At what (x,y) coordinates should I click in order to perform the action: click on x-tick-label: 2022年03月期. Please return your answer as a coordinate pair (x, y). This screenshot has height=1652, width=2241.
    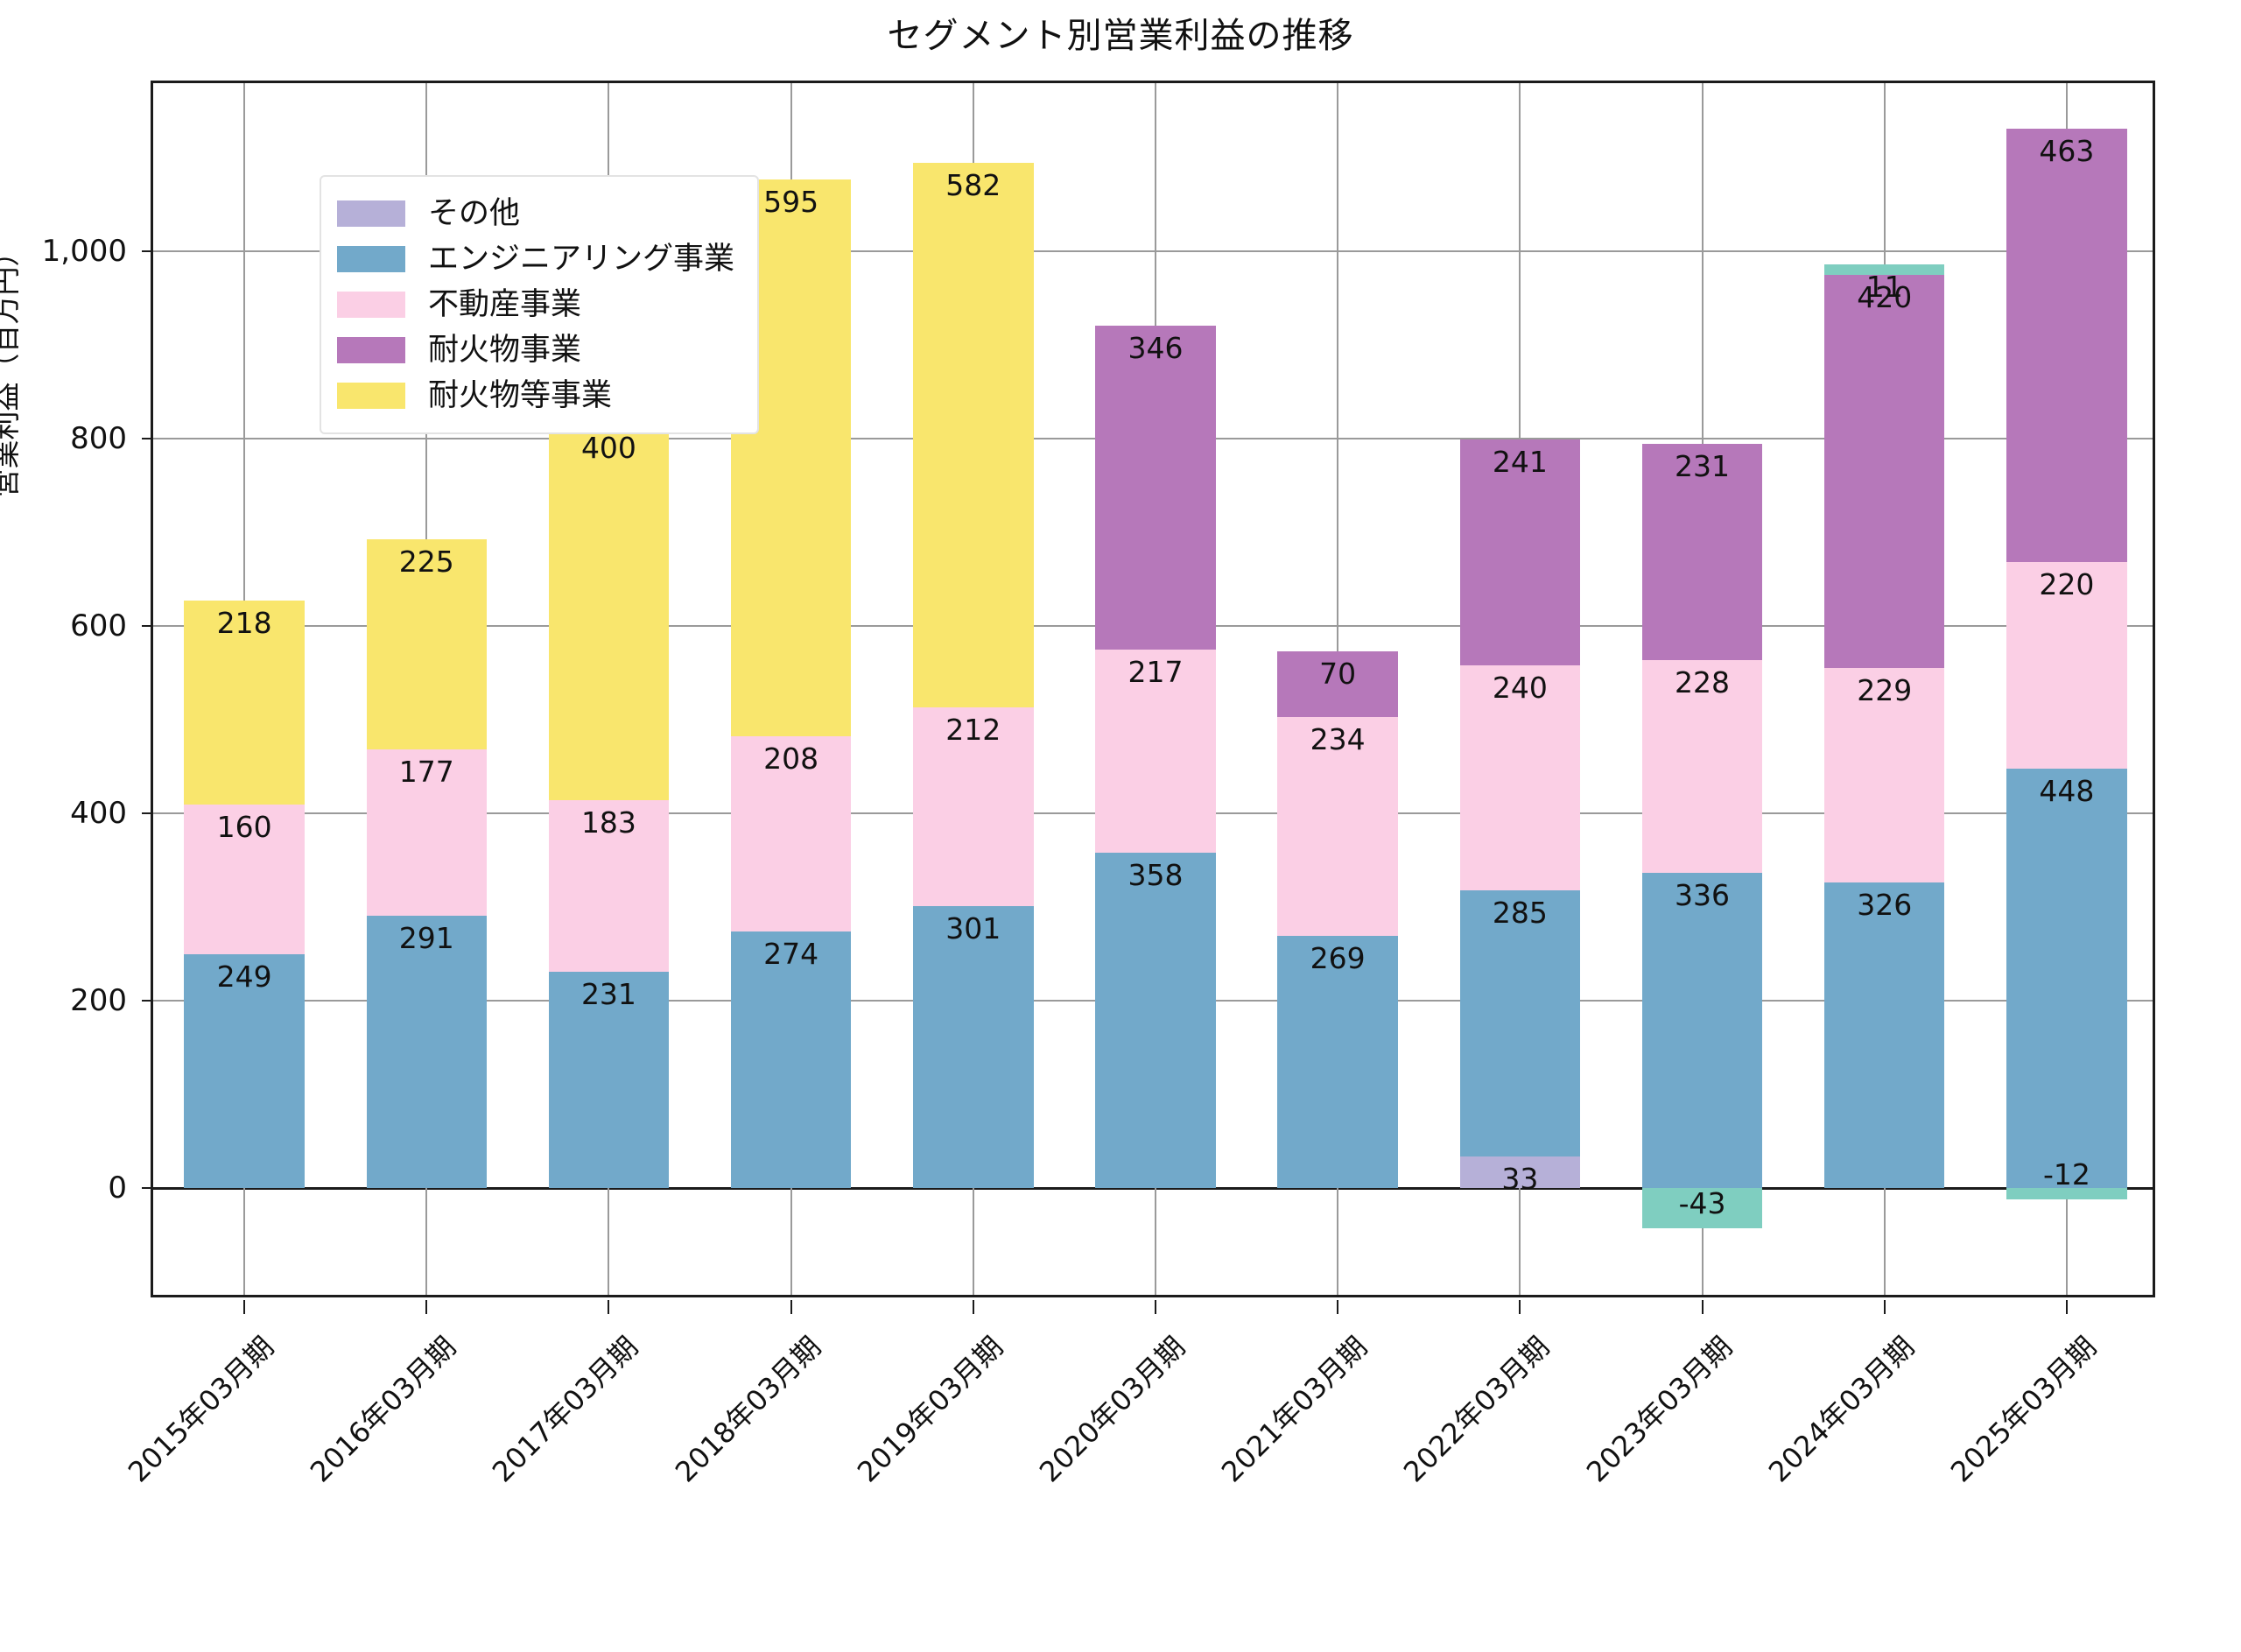
    Looking at the image, I should click on (1477, 1409).